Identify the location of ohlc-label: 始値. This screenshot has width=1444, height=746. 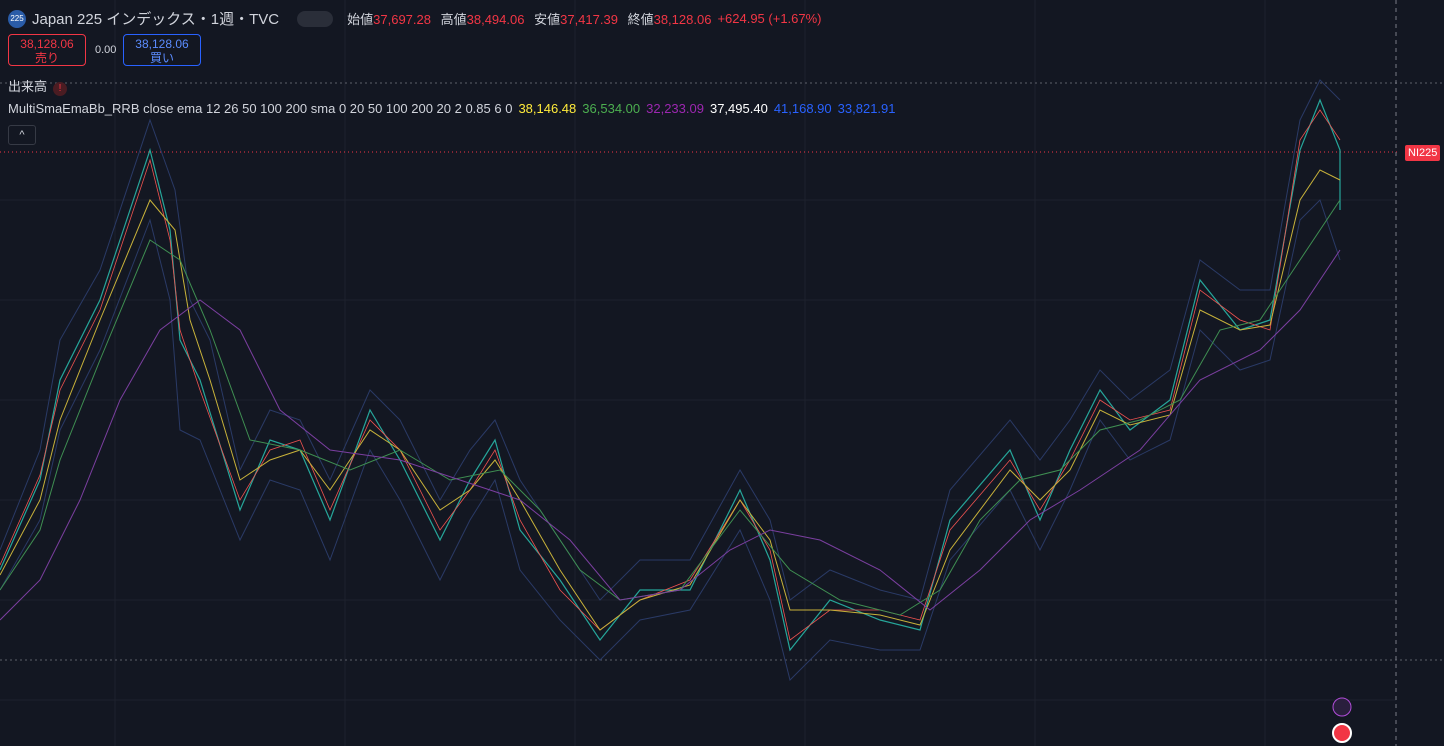
(360, 19).